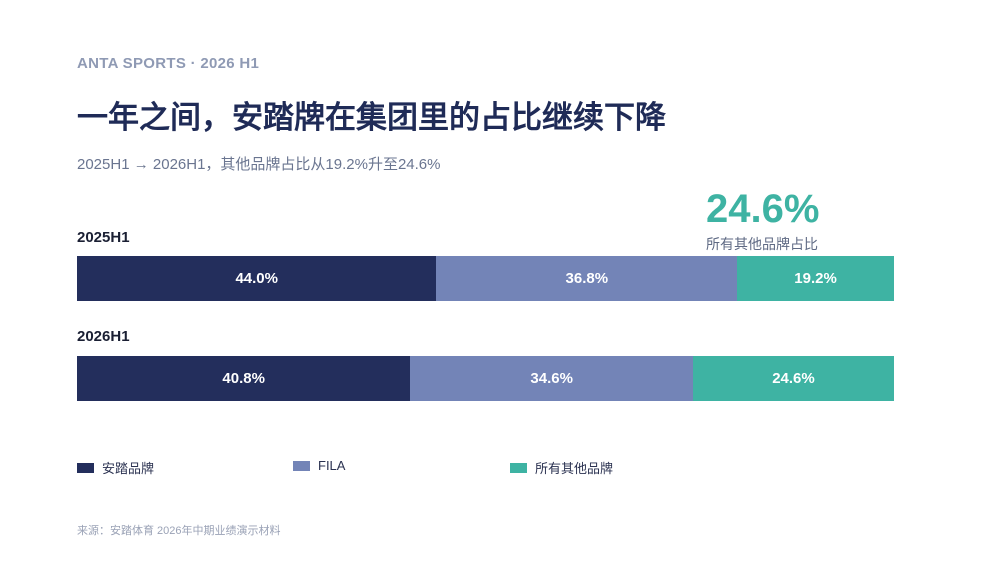 This screenshot has width=1000, height=569. Describe the element at coordinates (332, 465) in the screenshot. I see `legend-label-fila: FILA` at that location.